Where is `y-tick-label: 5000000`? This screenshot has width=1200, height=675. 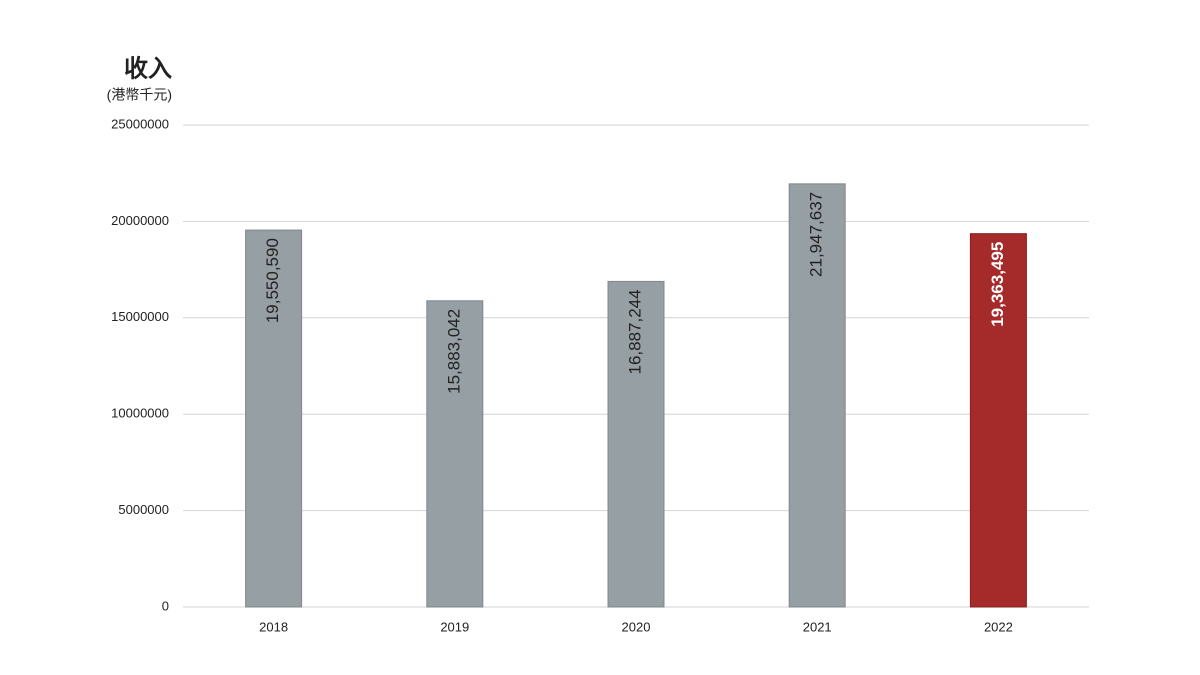 y-tick-label: 5000000 is located at coordinates (143, 509).